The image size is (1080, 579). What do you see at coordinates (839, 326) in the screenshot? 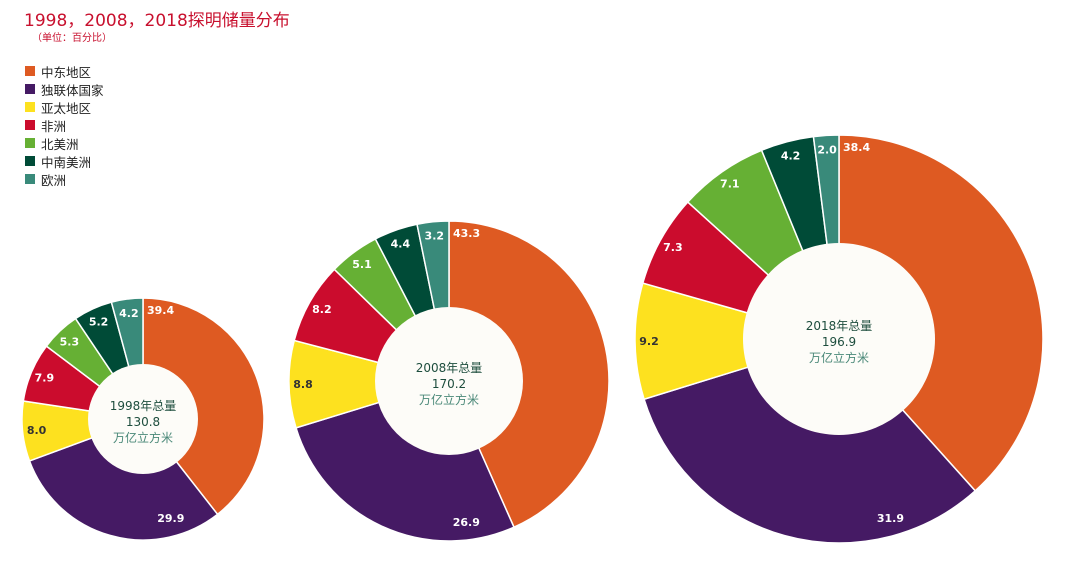
I see `center-title: 2018年总量` at bounding box center [839, 326].